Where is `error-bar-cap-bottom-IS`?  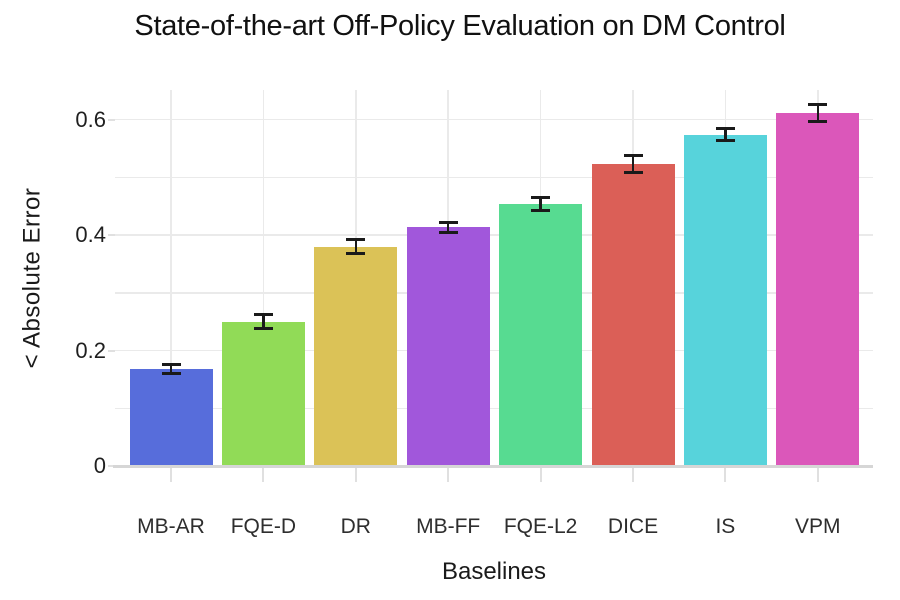 error-bar-cap-bottom-IS is located at coordinates (725, 141).